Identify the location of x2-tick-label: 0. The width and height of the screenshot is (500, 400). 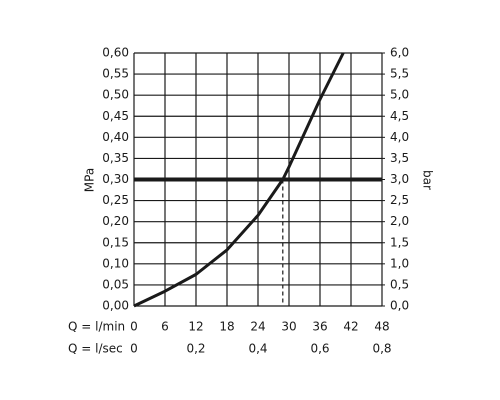
(134, 349).